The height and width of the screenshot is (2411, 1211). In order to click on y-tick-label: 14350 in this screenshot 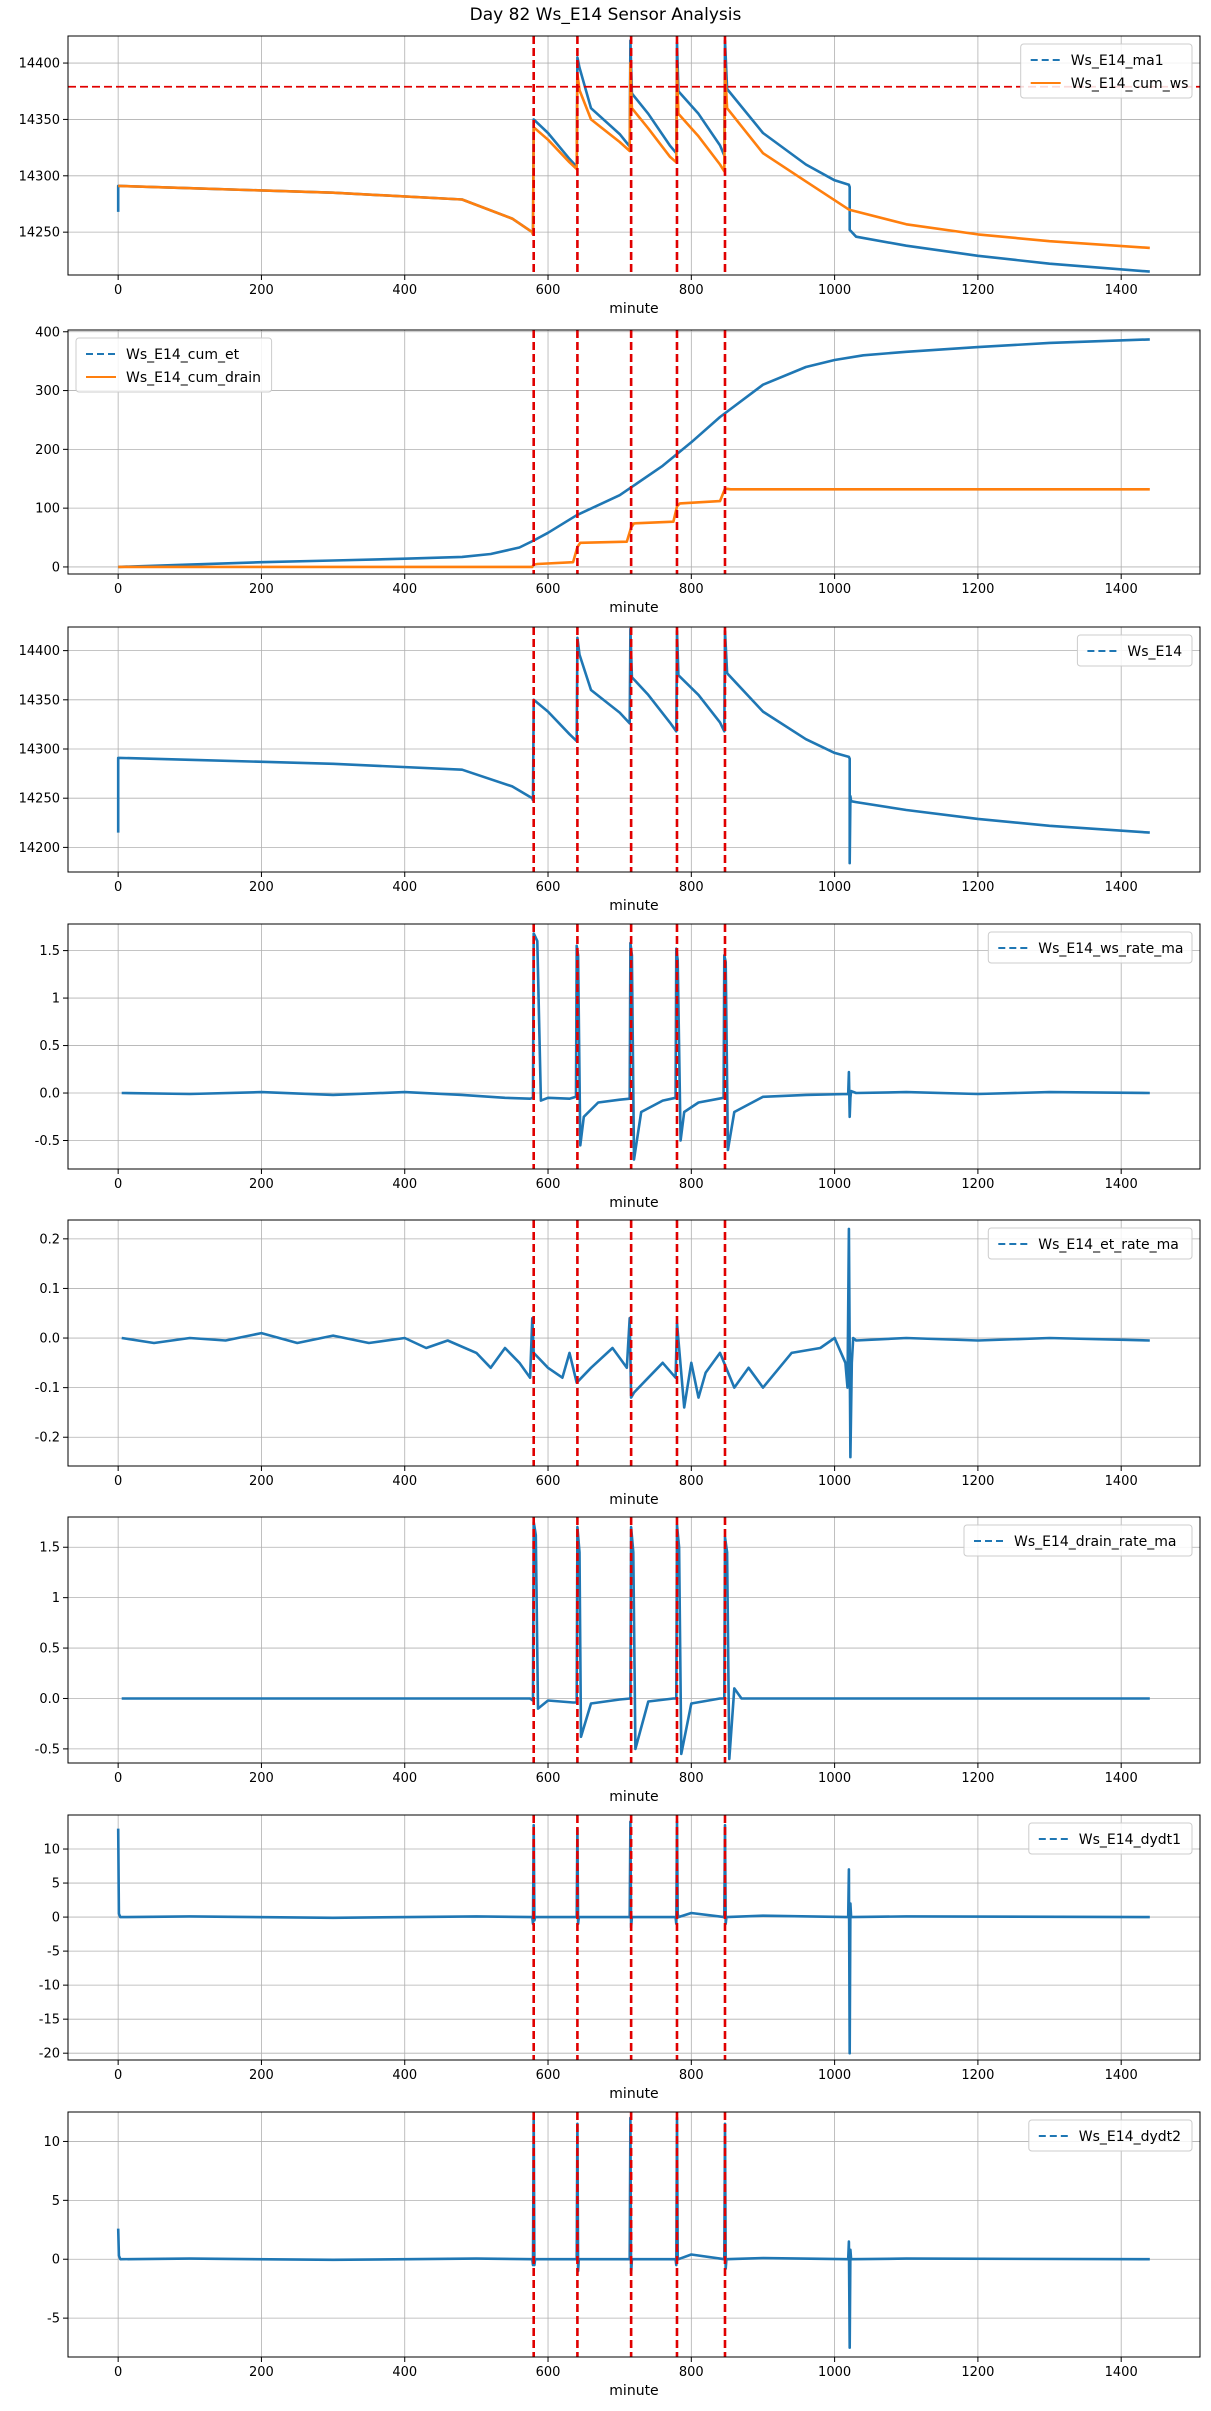, I will do `click(39, 120)`.